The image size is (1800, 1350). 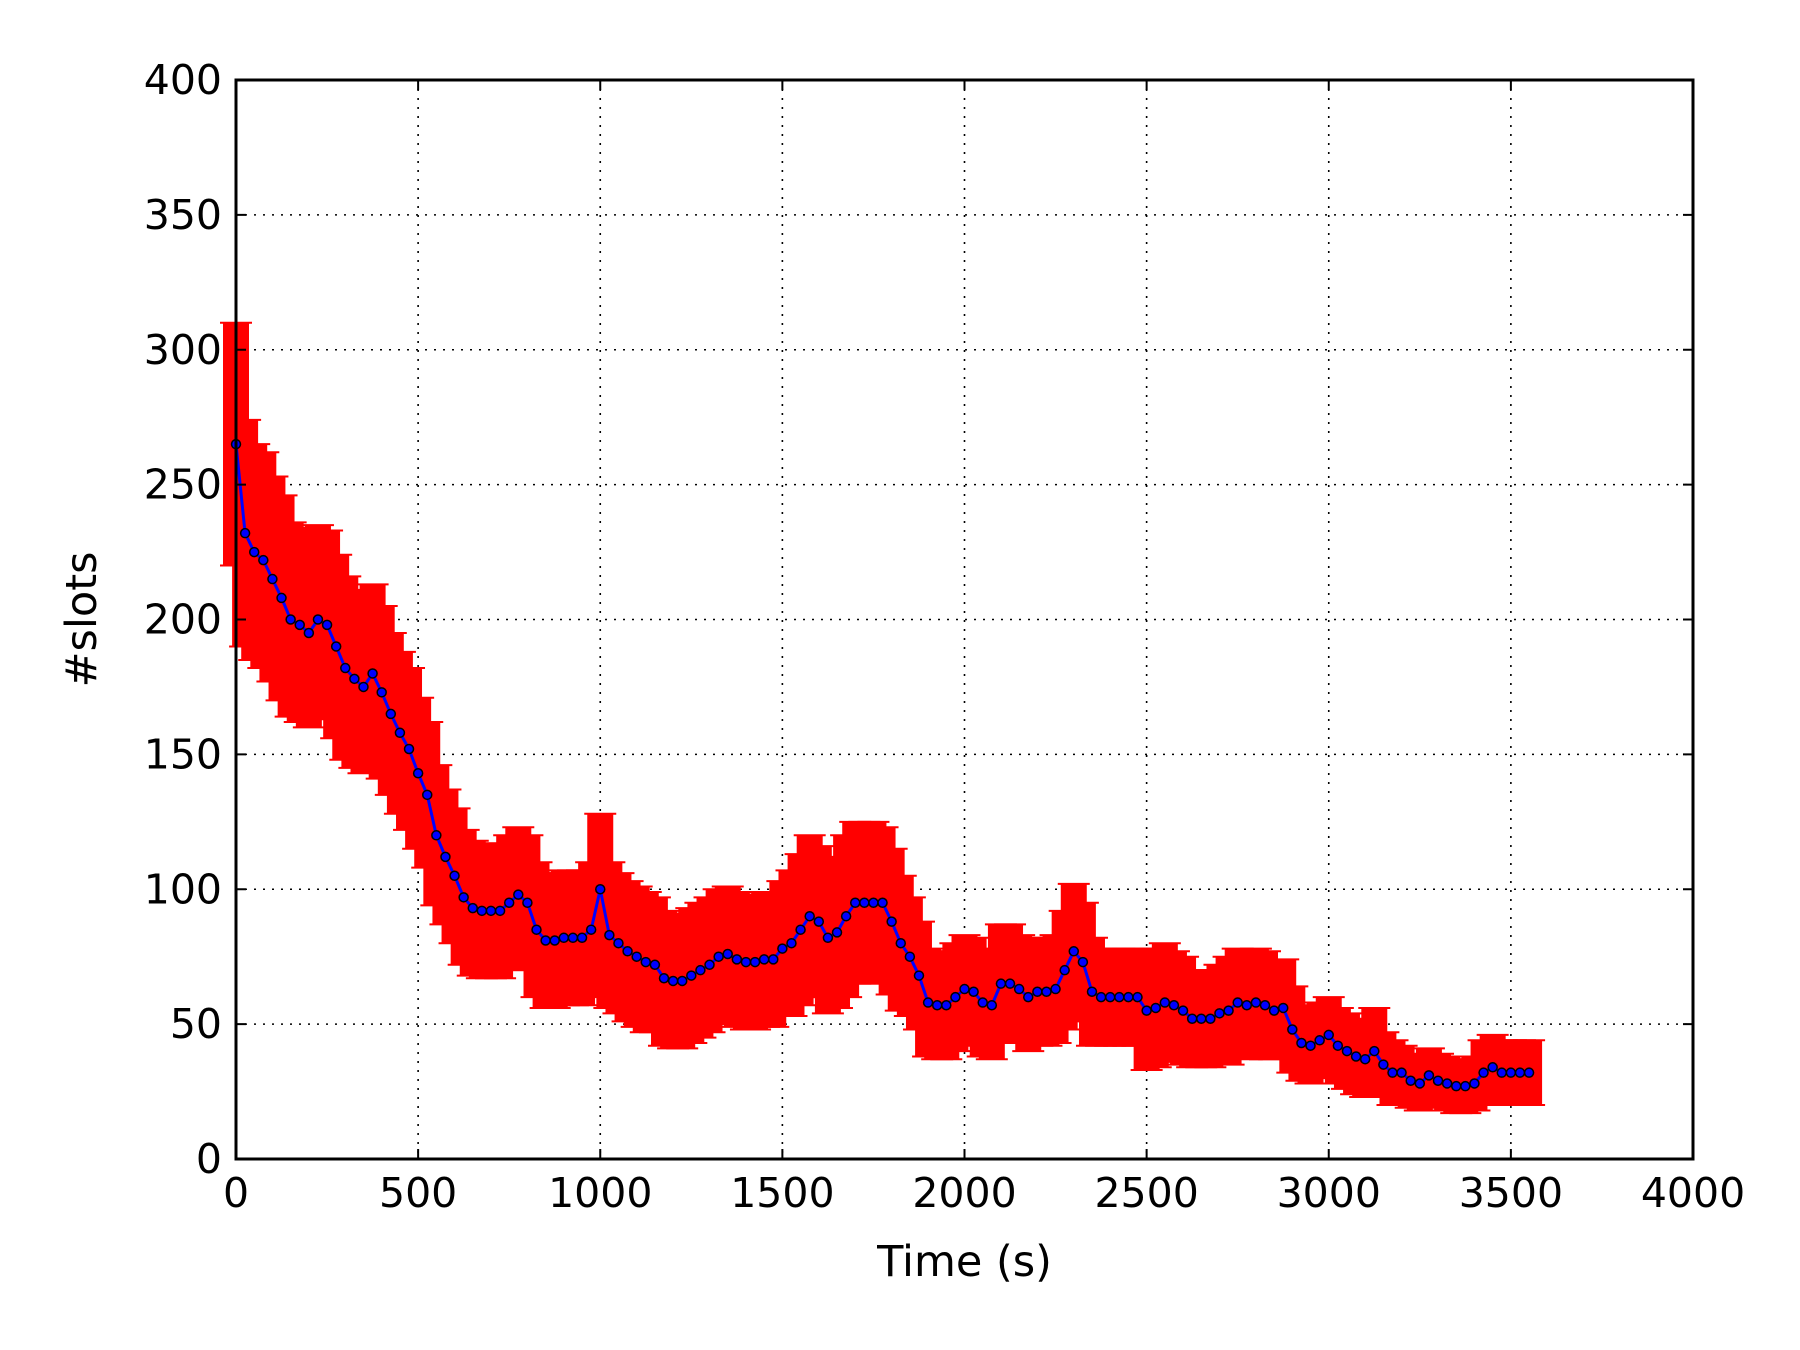 What do you see at coordinates (183, 215) in the screenshot?
I see `y-tick-label: 350` at bounding box center [183, 215].